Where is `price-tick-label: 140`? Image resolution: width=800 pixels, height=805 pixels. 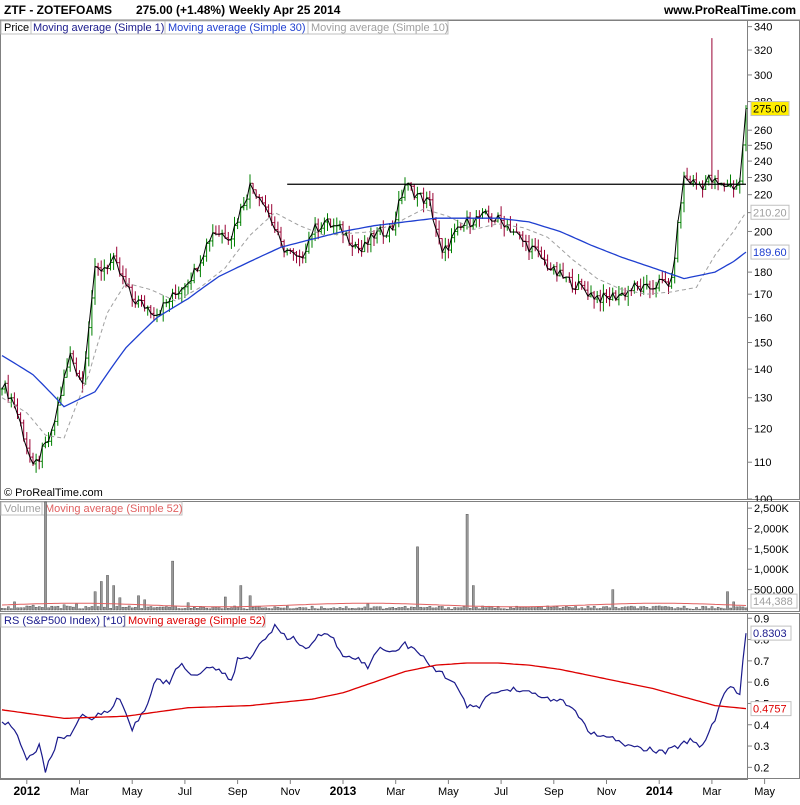 price-tick-label: 140 is located at coordinates (763, 370).